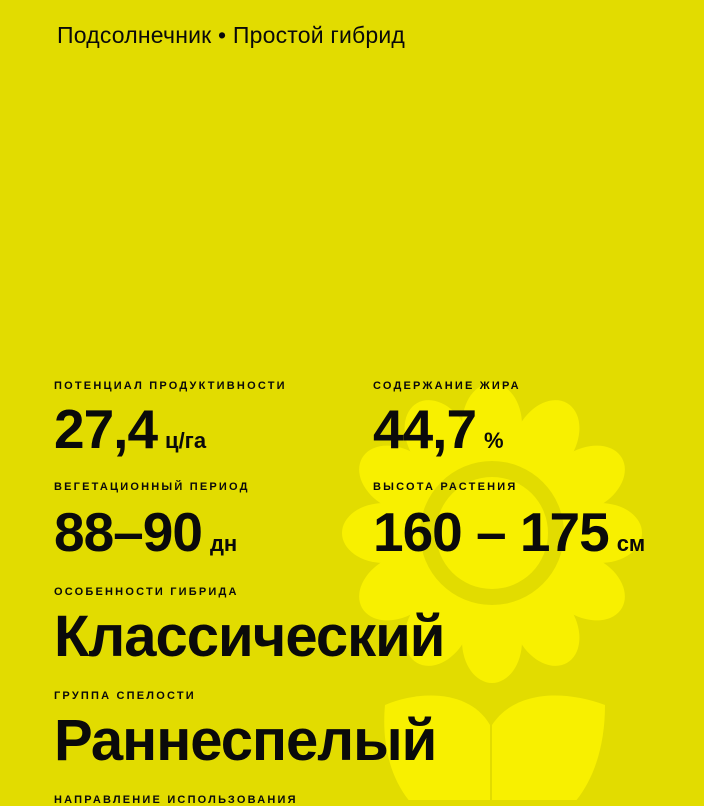  What do you see at coordinates (128, 532) in the screenshot?
I see `value-number: 88–90` at bounding box center [128, 532].